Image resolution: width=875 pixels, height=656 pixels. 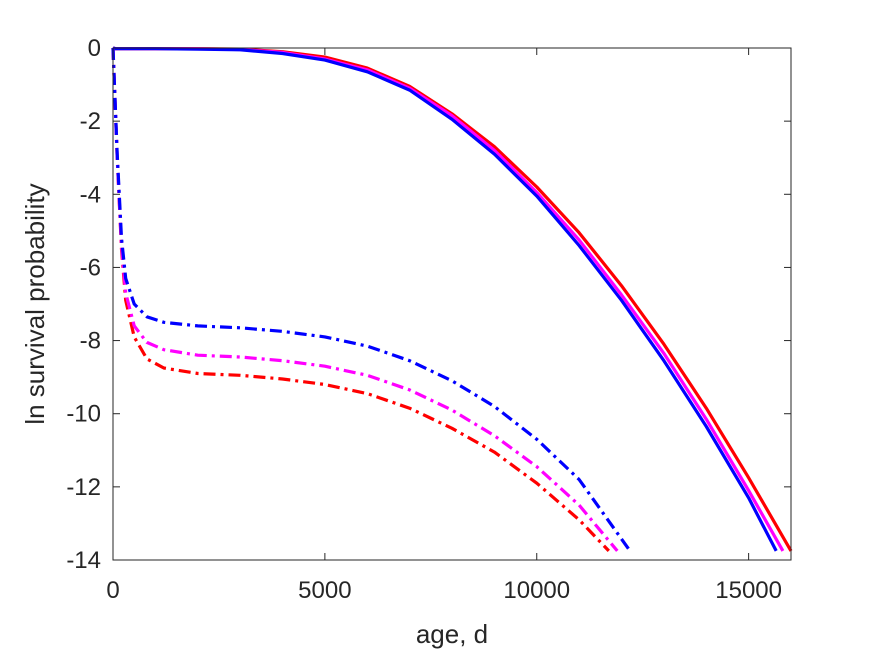 I want to click on y-tick-label: -6, so click(x=90, y=267).